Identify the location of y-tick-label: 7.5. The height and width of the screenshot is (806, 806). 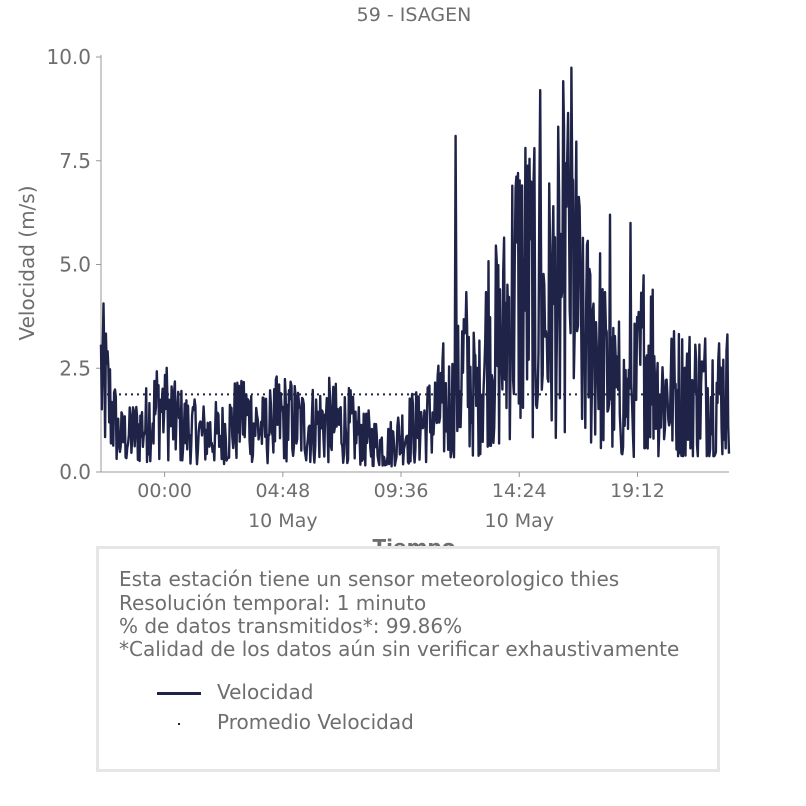
(75, 161).